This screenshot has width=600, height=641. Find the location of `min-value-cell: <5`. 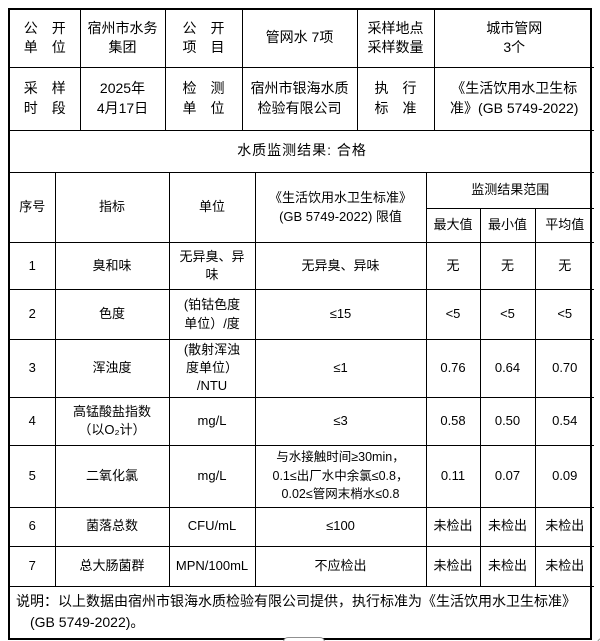

min-value-cell: <5 is located at coordinates (508, 314).